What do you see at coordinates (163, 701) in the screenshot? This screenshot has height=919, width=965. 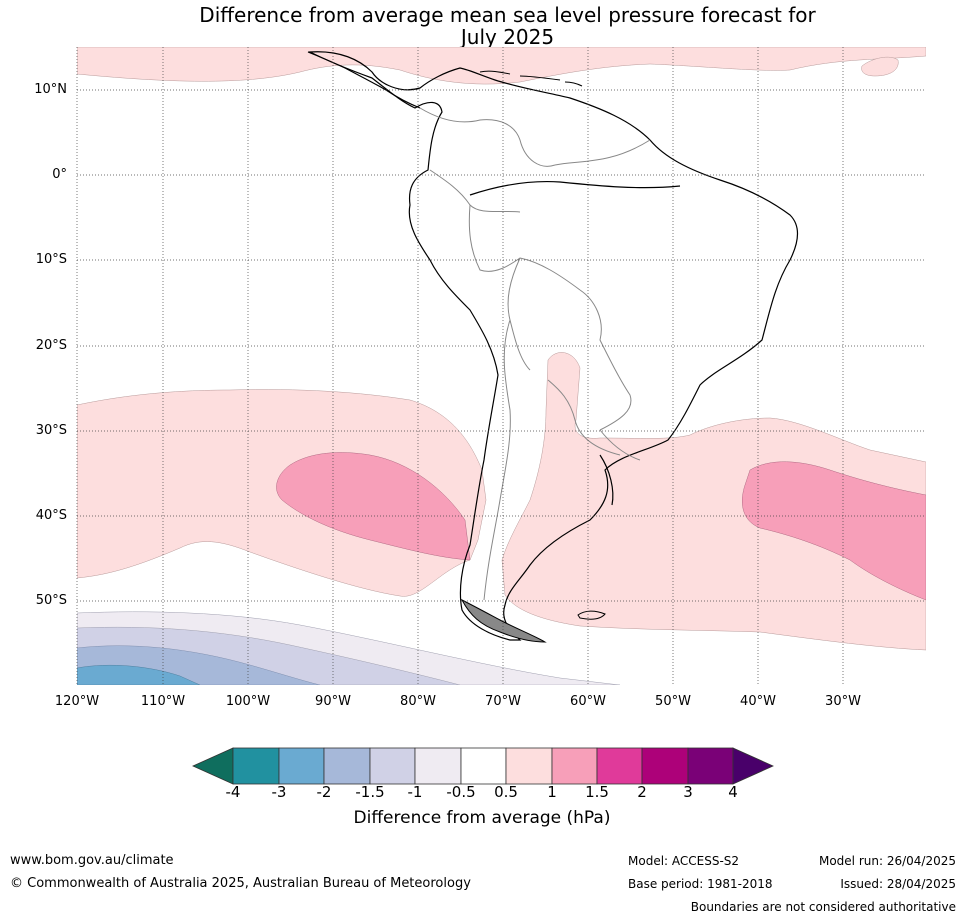 I see `lon-label-110w: 110°W` at bounding box center [163, 701].